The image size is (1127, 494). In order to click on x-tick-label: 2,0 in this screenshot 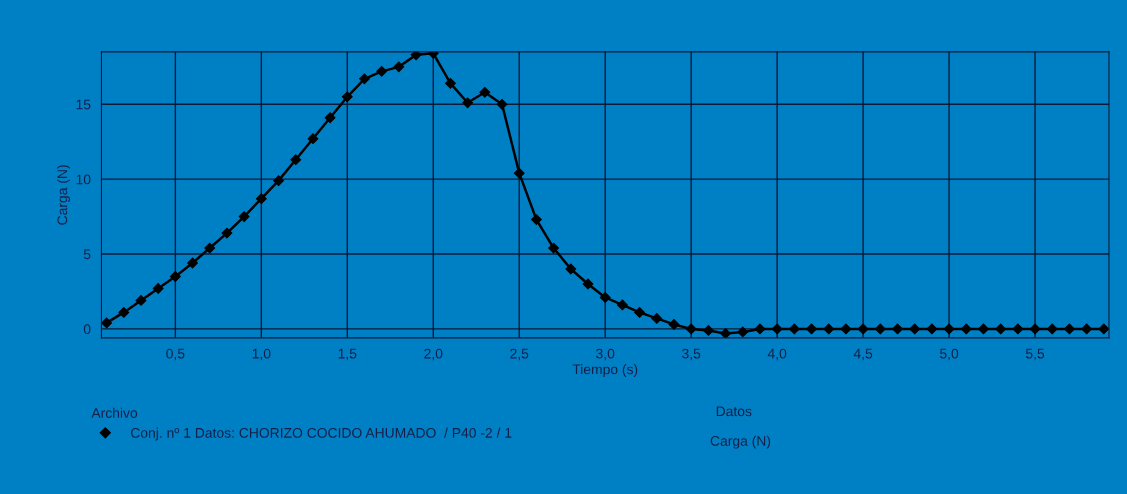, I will do `click(433, 354)`.